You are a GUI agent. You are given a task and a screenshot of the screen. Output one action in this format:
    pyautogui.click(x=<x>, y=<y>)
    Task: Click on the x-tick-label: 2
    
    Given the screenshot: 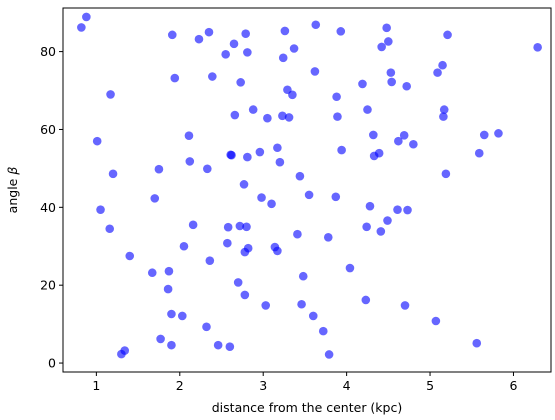 What is the action you would take?
    pyautogui.click(x=180, y=385)
    